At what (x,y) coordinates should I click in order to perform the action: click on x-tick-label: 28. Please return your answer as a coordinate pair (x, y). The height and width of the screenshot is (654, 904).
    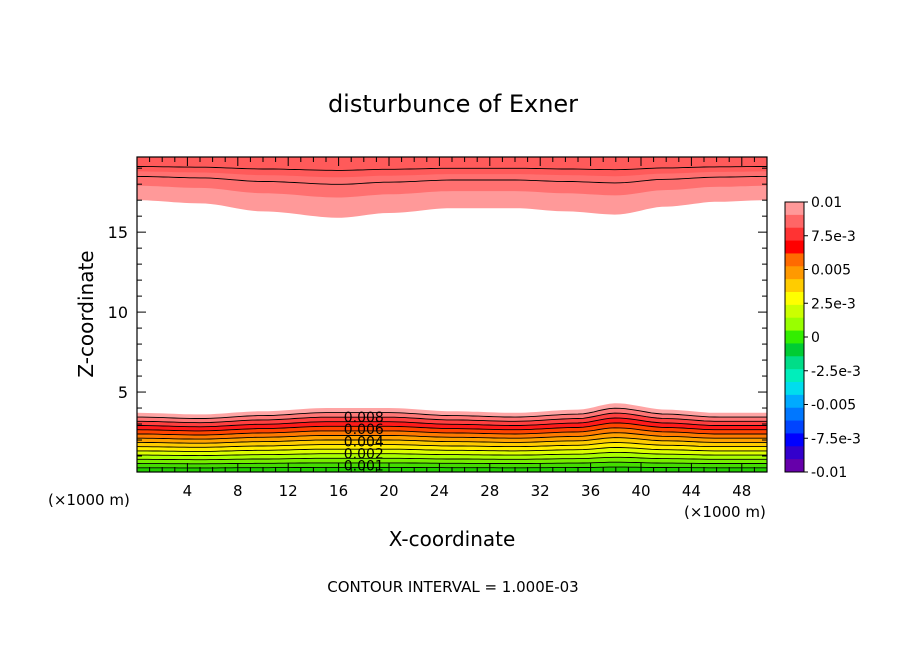
    Looking at the image, I should click on (489, 491).